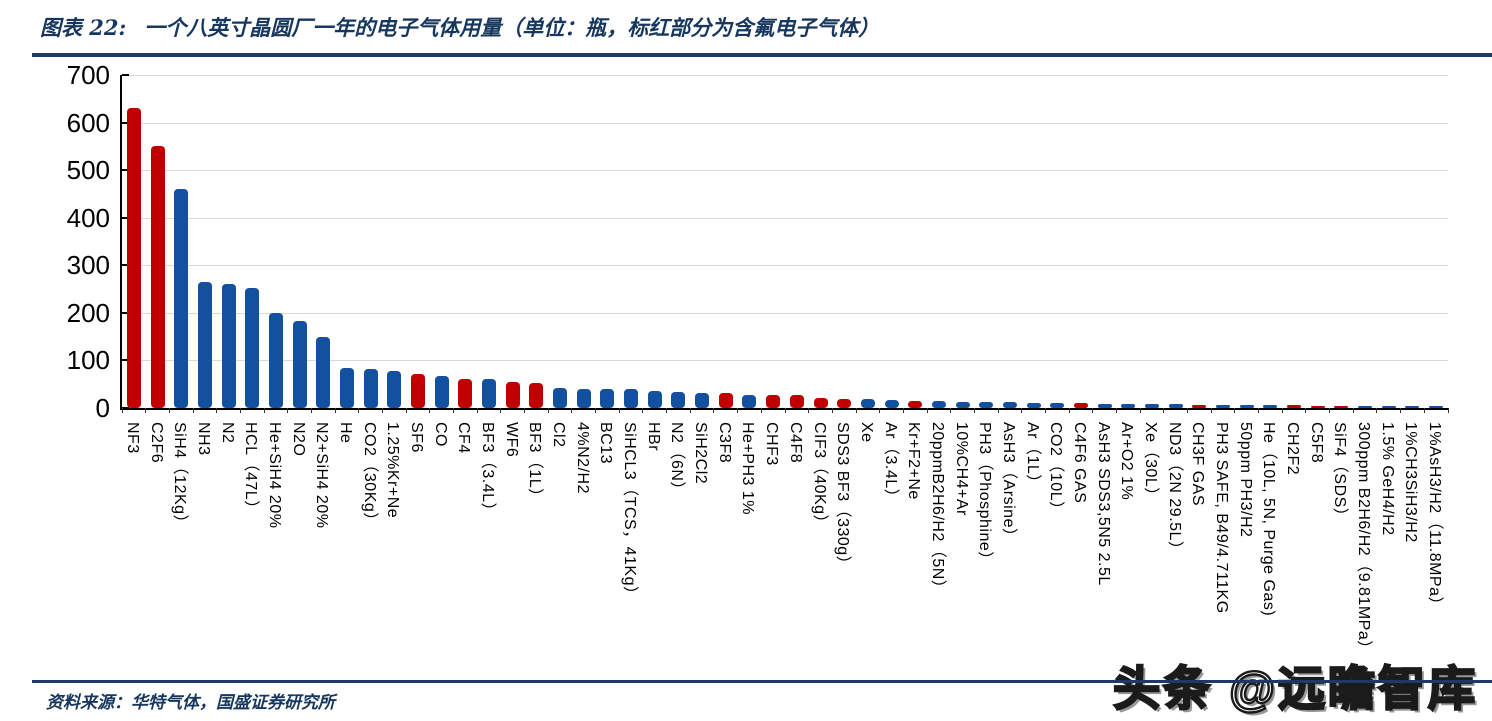  What do you see at coordinates (227, 433) in the screenshot?
I see `x-category-label: N2` at bounding box center [227, 433].